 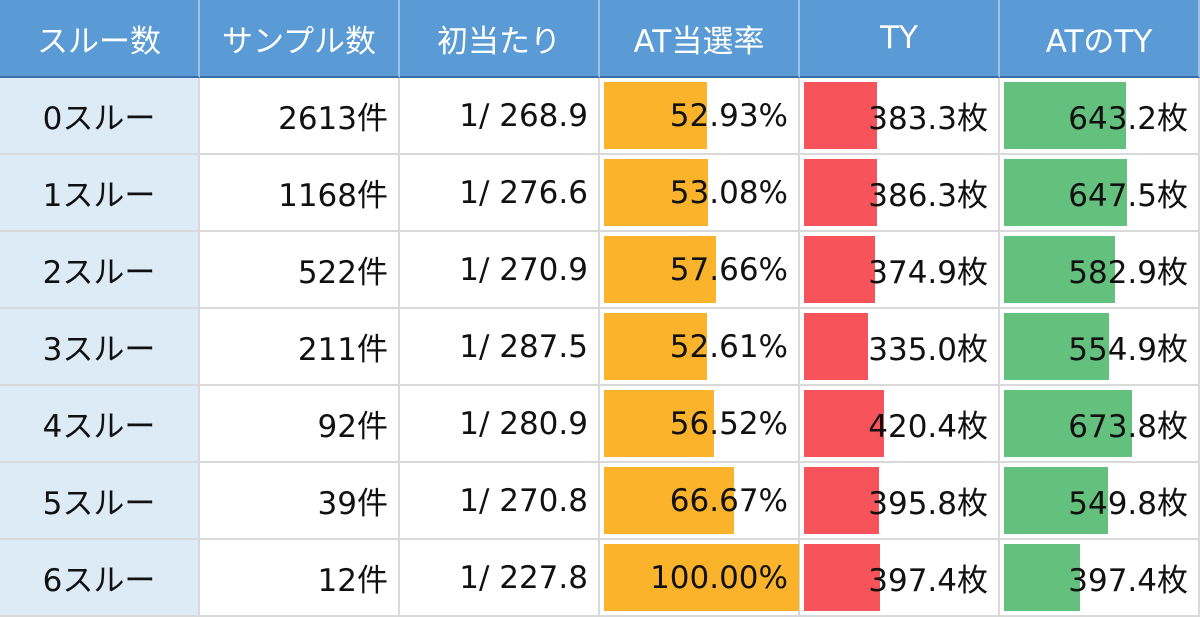 I want to click on header-cell: サンプル数, so click(x=300, y=39).